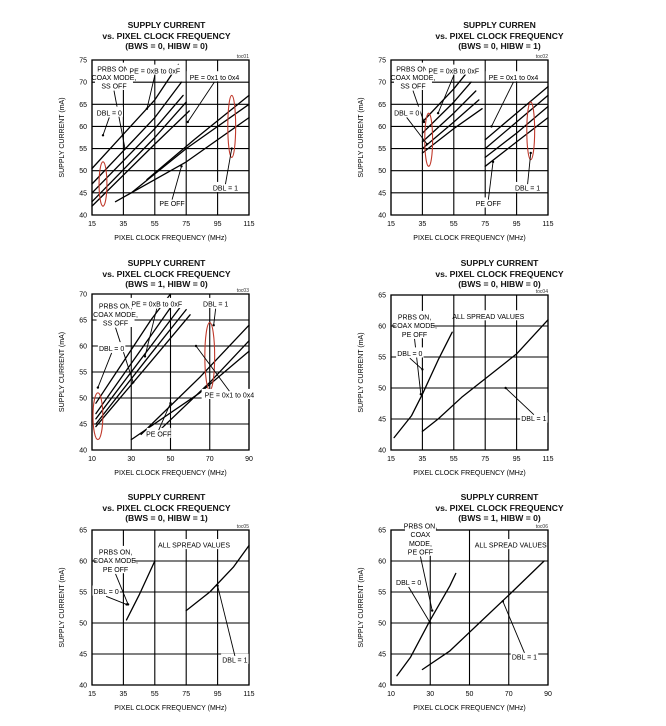 This screenshot has height=726, width=666. Describe the element at coordinates (542, 57) in the screenshot. I see `toc-label: toc02` at that location.